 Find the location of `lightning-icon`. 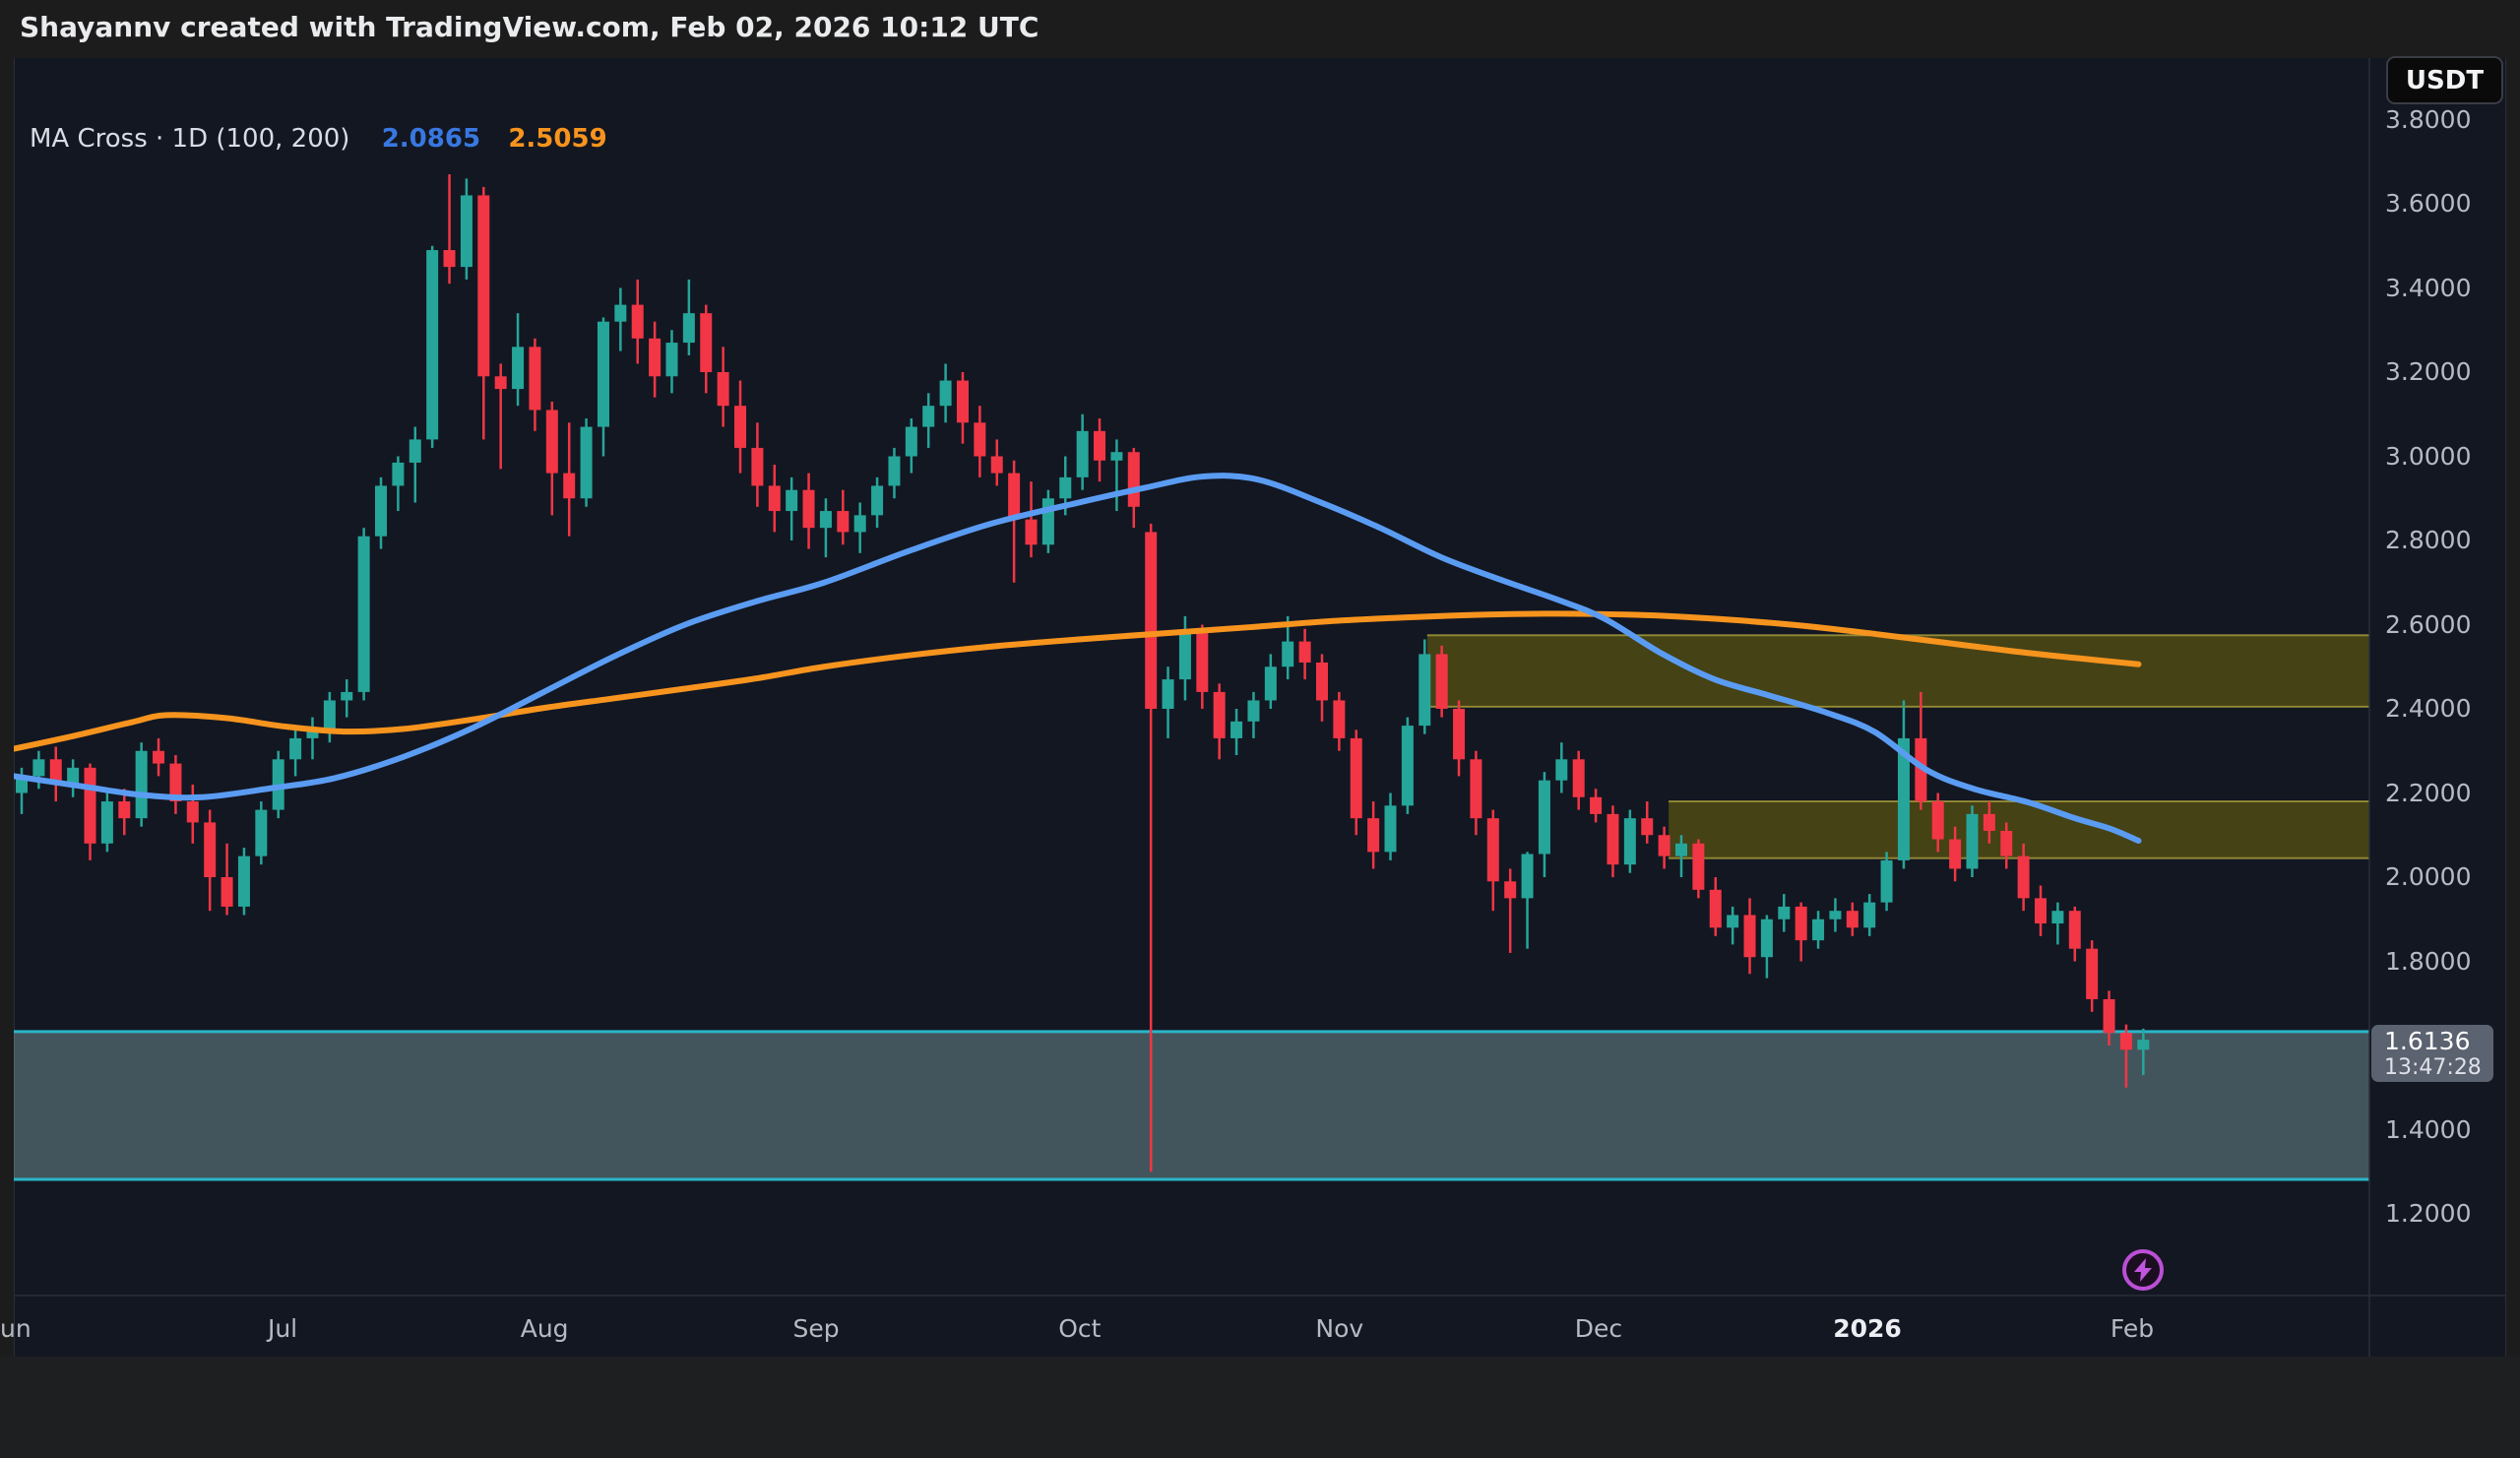

lightning-icon is located at coordinates (2143, 1270).